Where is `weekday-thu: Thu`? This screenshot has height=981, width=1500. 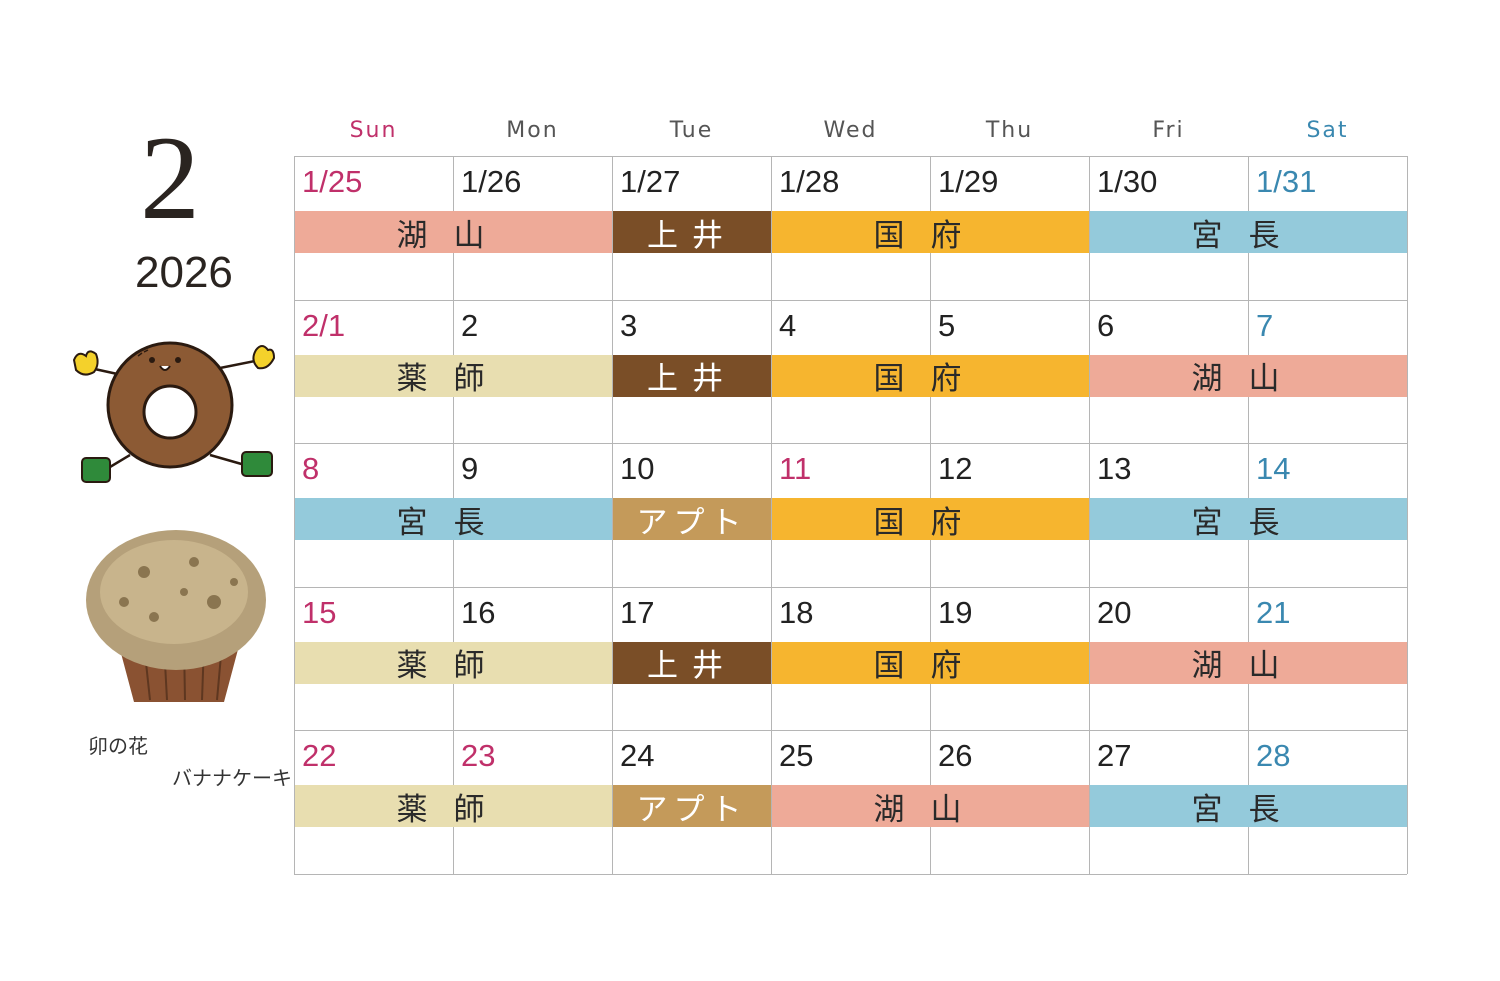
weekday-thu: Thu is located at coordinates (1009, 130).